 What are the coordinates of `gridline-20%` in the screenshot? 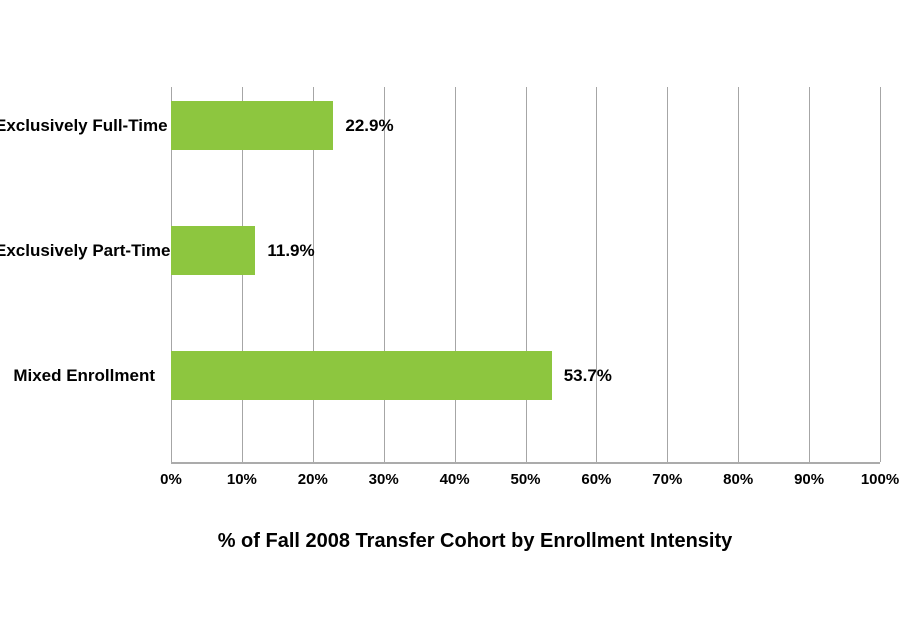 It's located at (313, 274).